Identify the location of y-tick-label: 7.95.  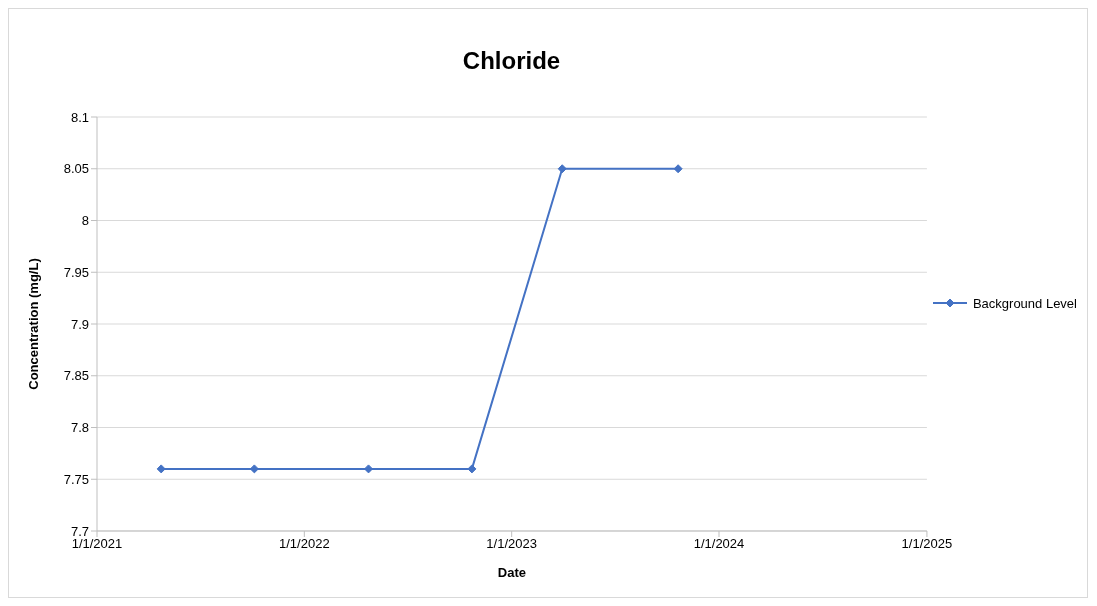
(76, 272).